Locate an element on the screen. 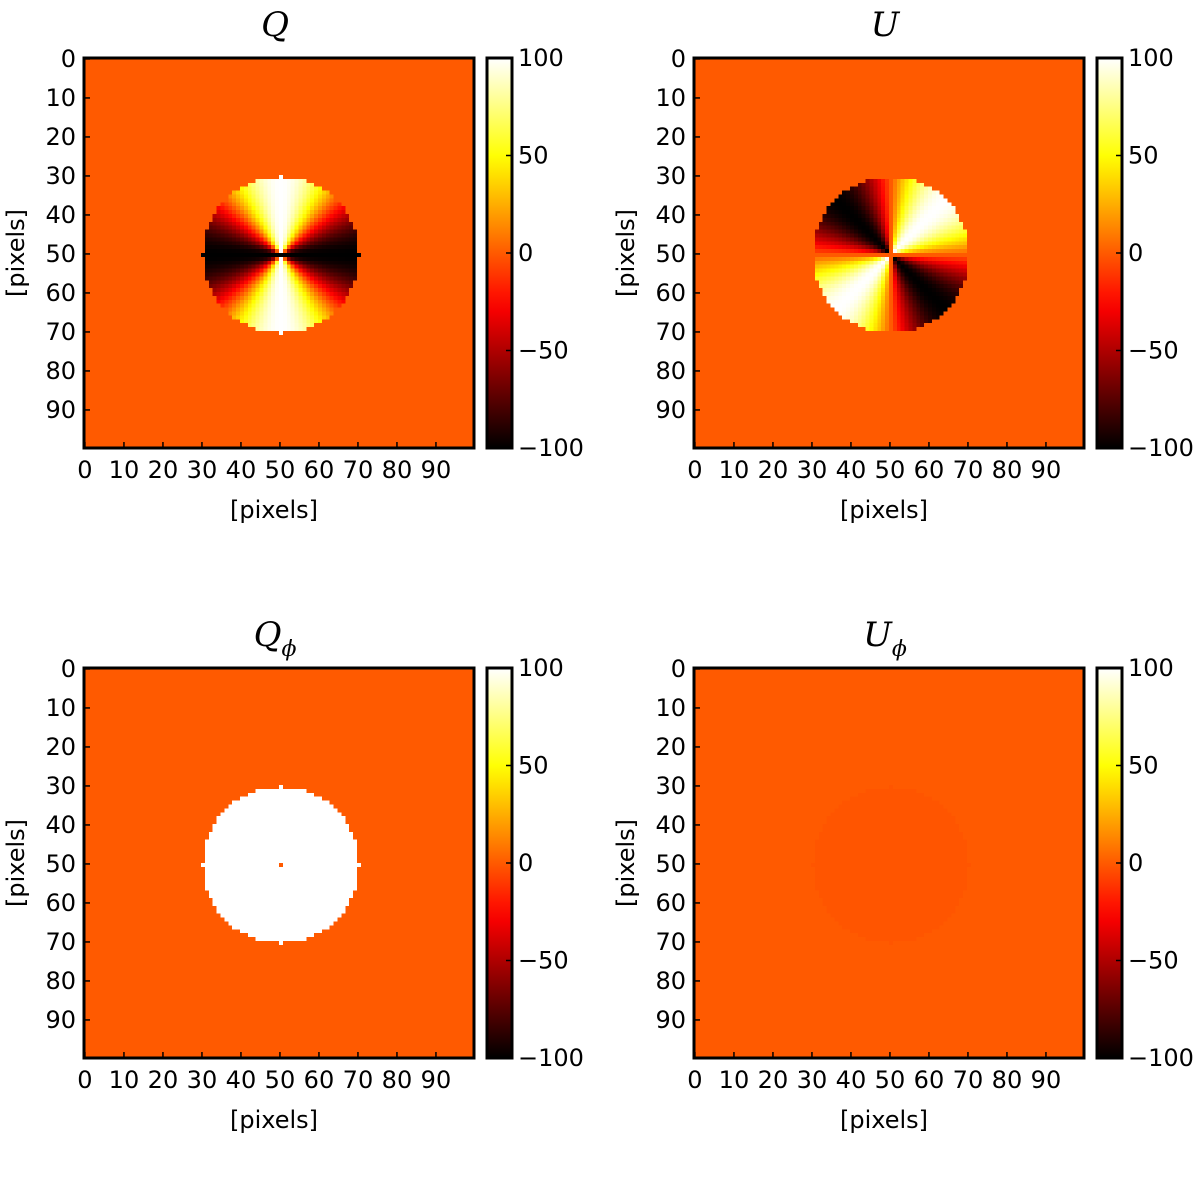  chart-title: Qϕ is located at coordinates (275, 638).